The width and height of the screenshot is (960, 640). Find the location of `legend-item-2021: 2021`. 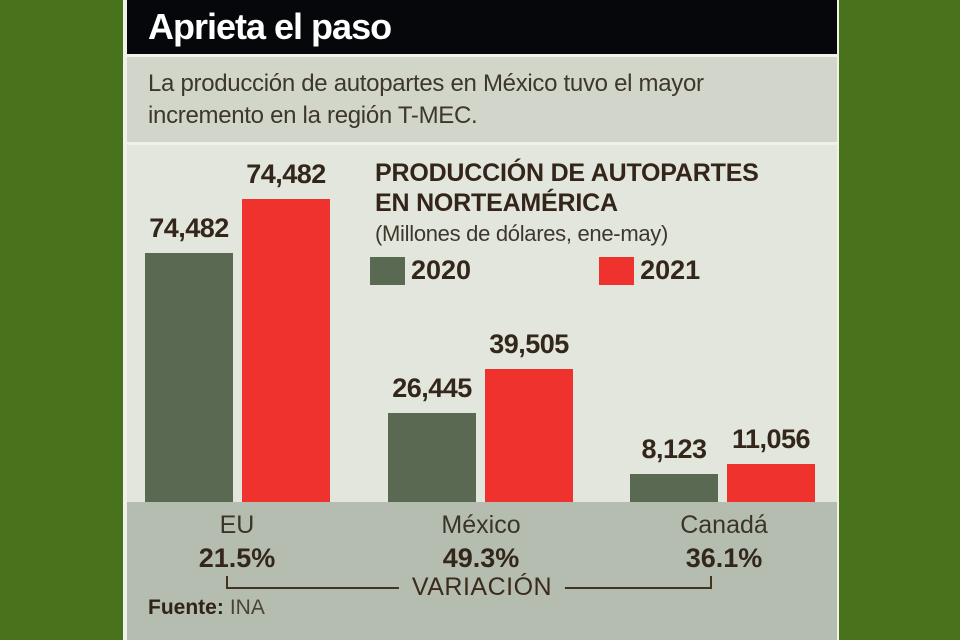

legend-item-2021: 2021 is located at coordinates (649, 270).